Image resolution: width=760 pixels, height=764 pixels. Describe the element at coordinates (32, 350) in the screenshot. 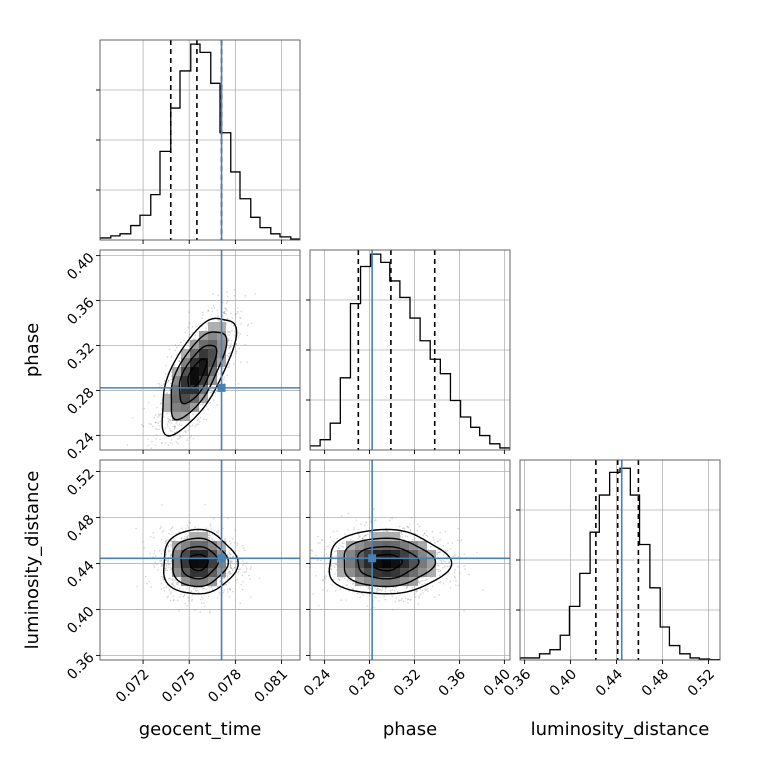

I see `y-axis-label-phase: phase` at that location.